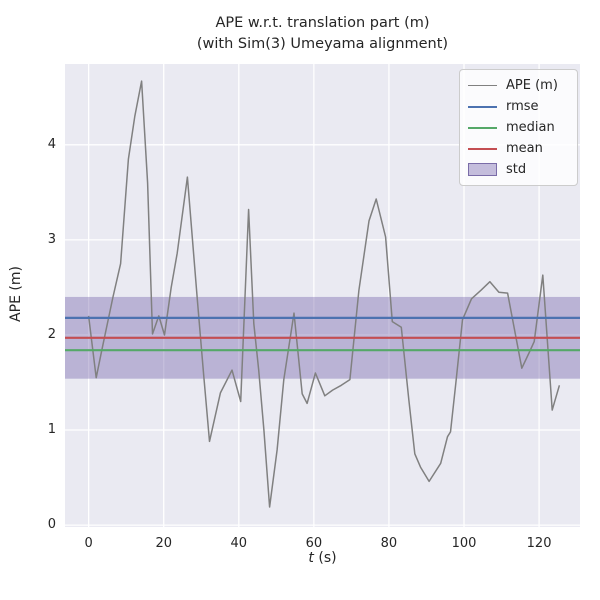 This screenshot has height=600, width=600. What do you see at coordinates (482, 169) in the screenshot?
I see `legend-swatch-patch` at bounding box center [482, 169].